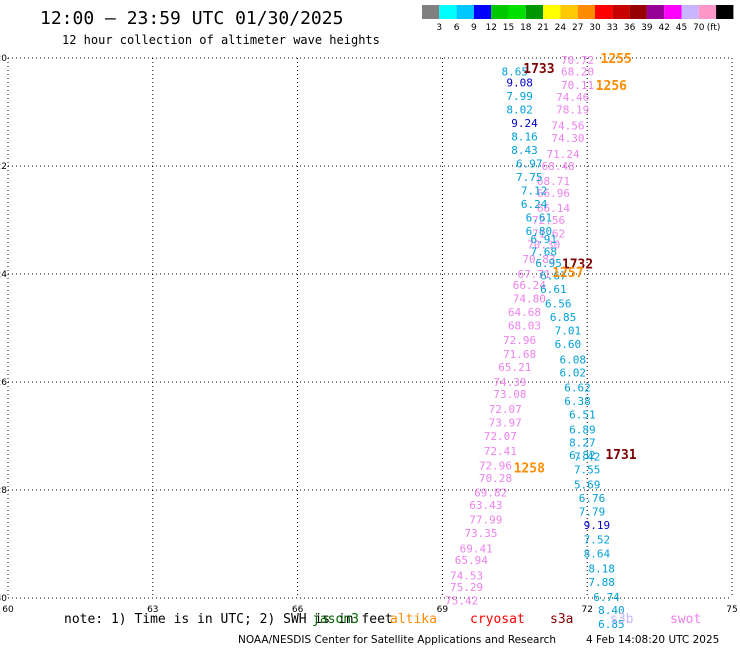 Image resolution: width=740 pixels, height=650 pixels. What do you see at coordinates (587, 457) in the screenshot?
I see `wave-height-label: 7.42` at bounding box center [587, 457].